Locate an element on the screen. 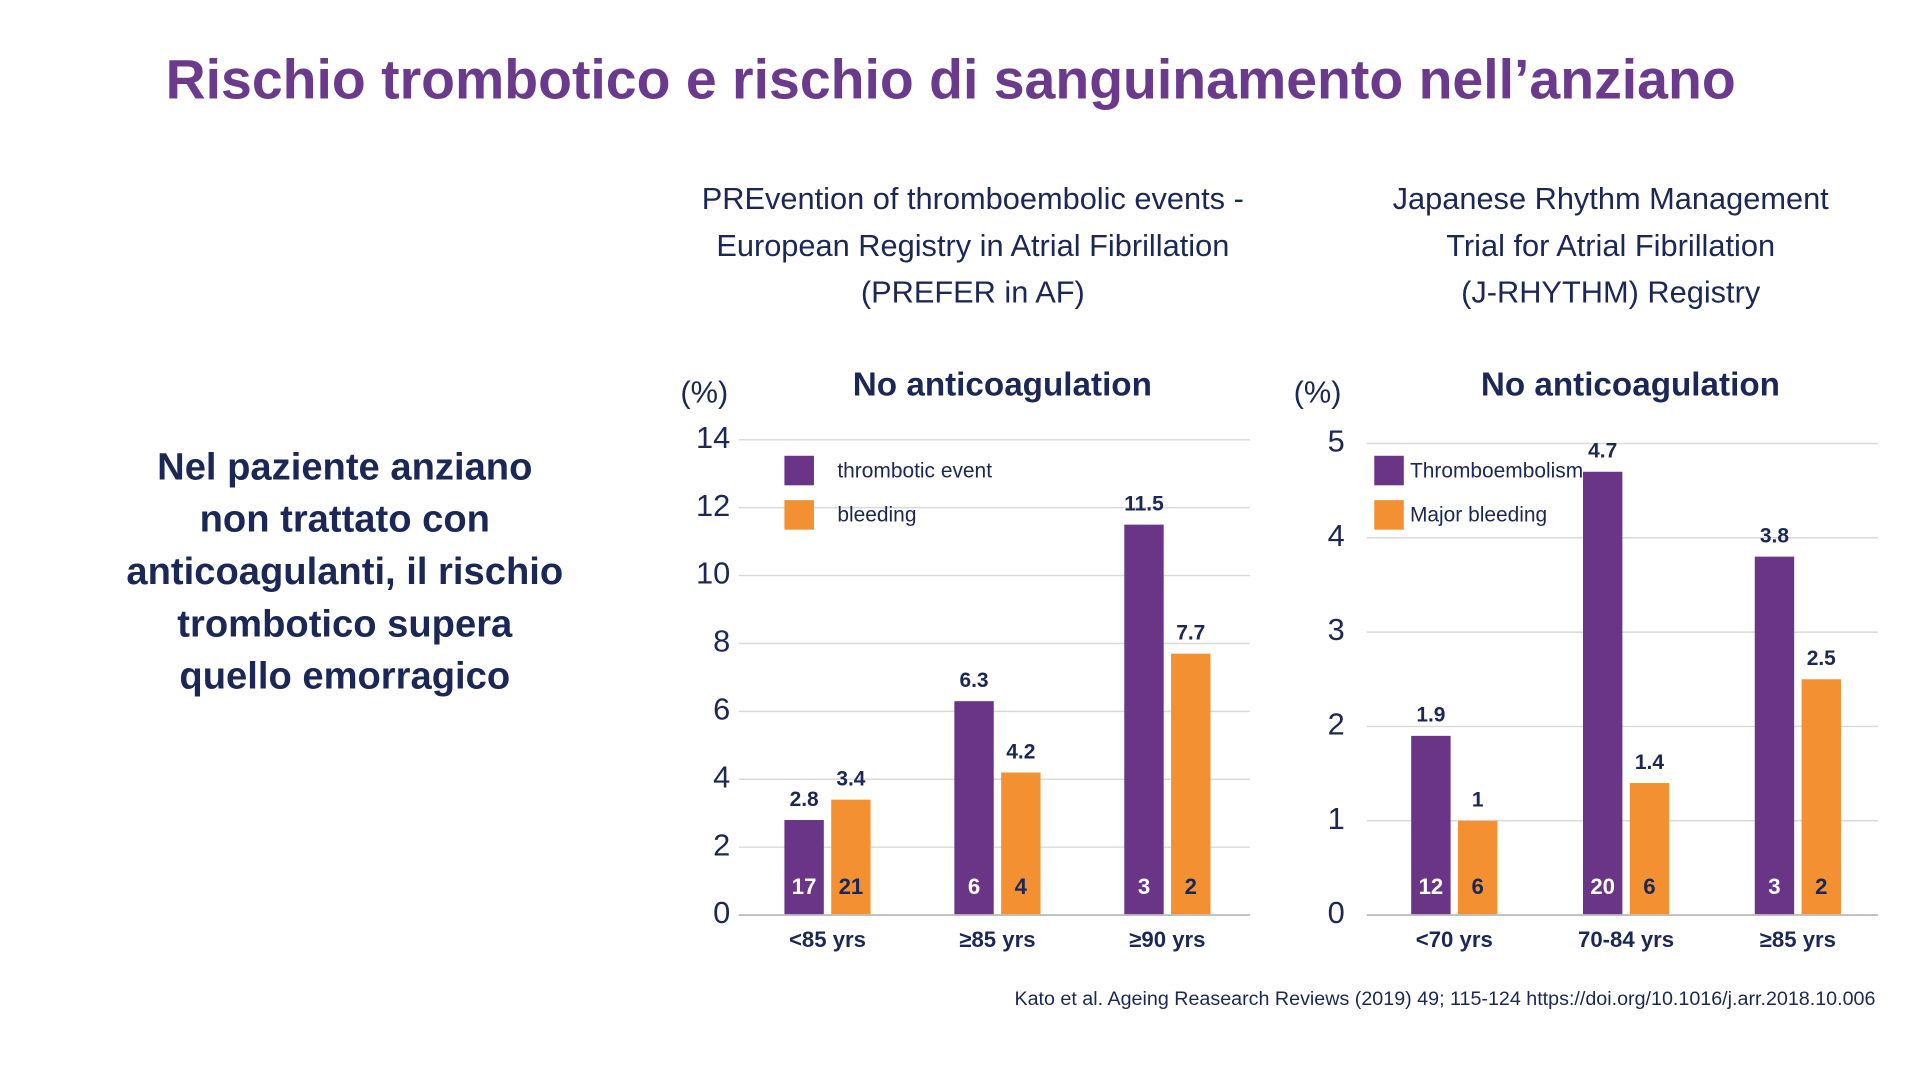  y-tick-label: 6 is located at coordinates (721, 708).